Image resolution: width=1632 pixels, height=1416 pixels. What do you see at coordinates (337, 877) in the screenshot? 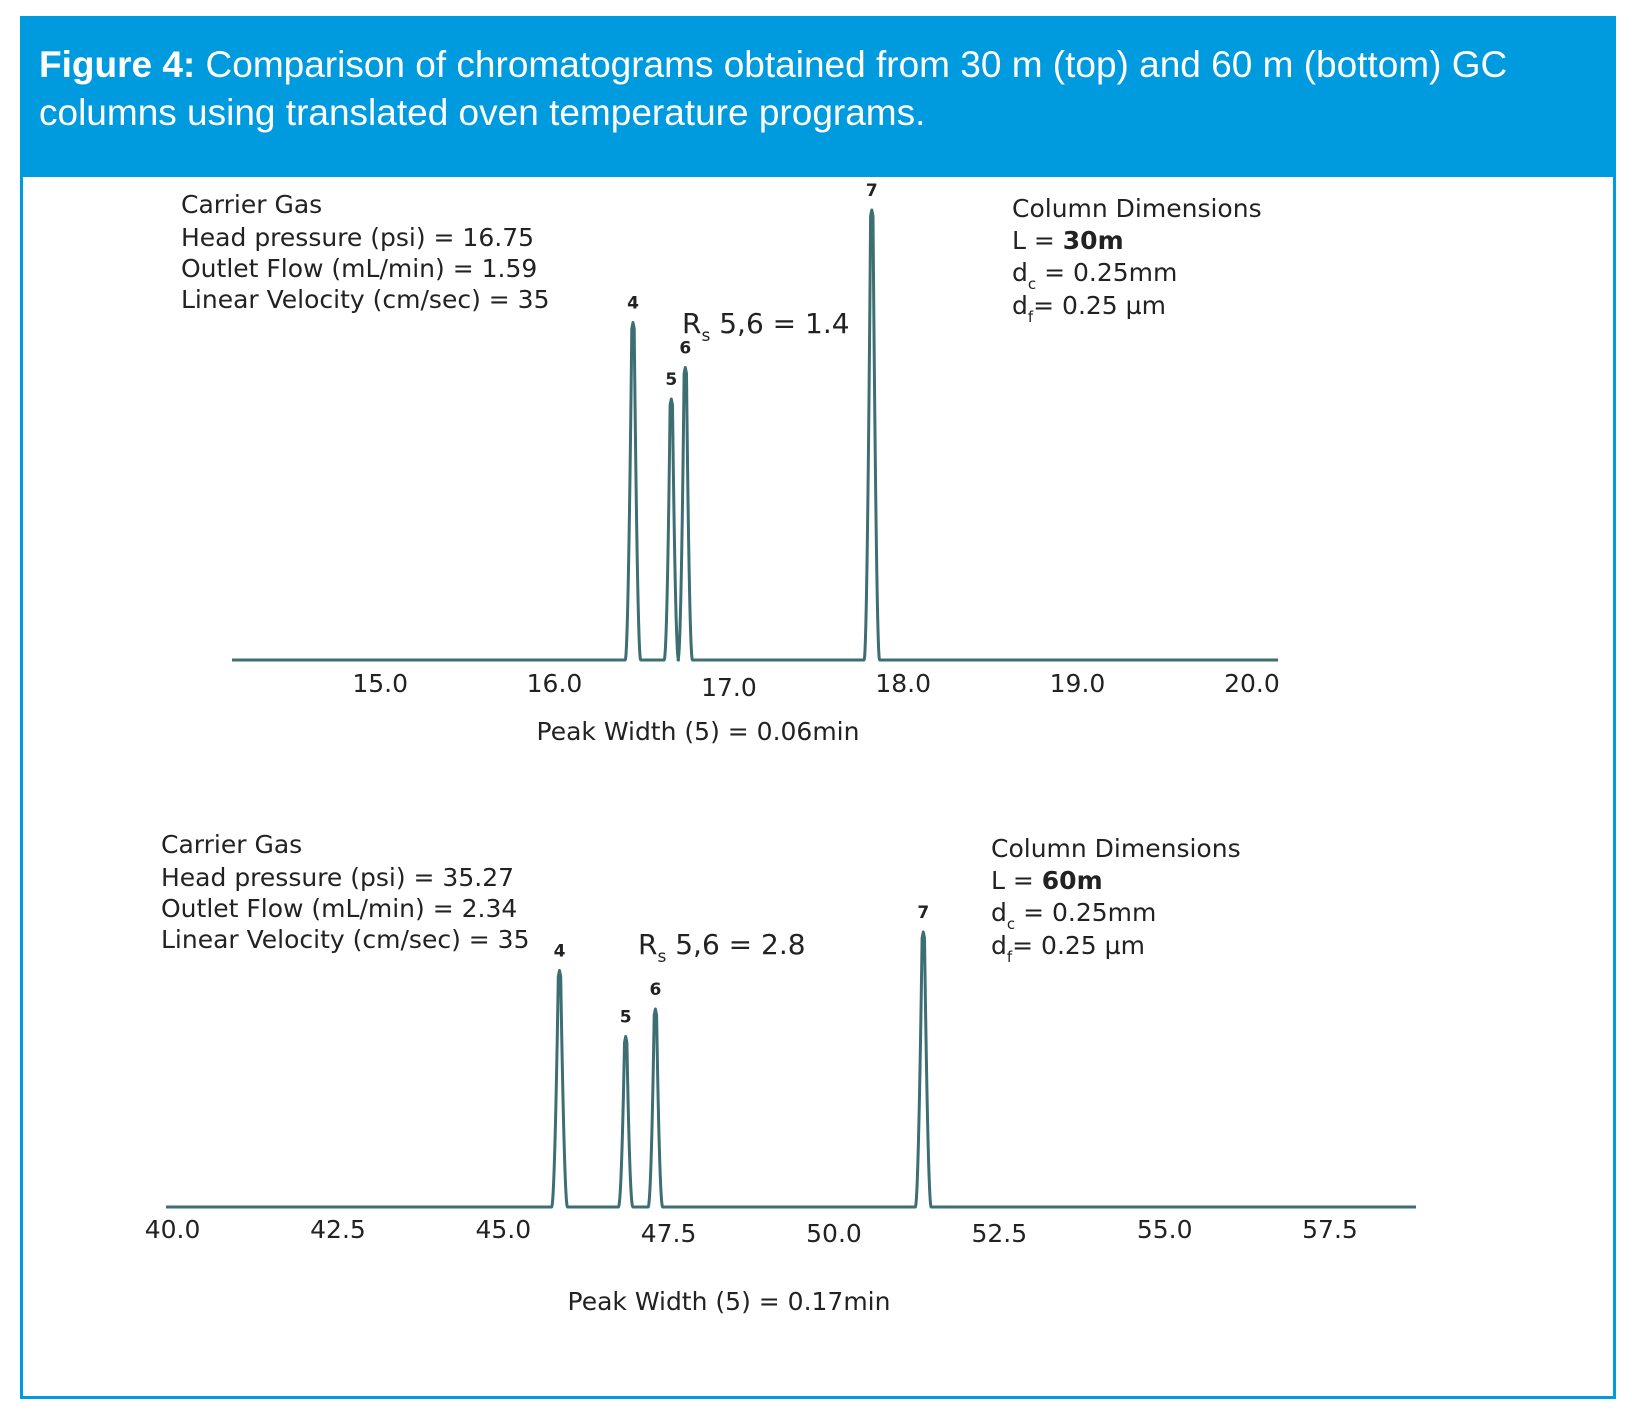
I see `carrier-gas-line: Head pressure (psi) = 35.27` at bounding box center [337, 877].